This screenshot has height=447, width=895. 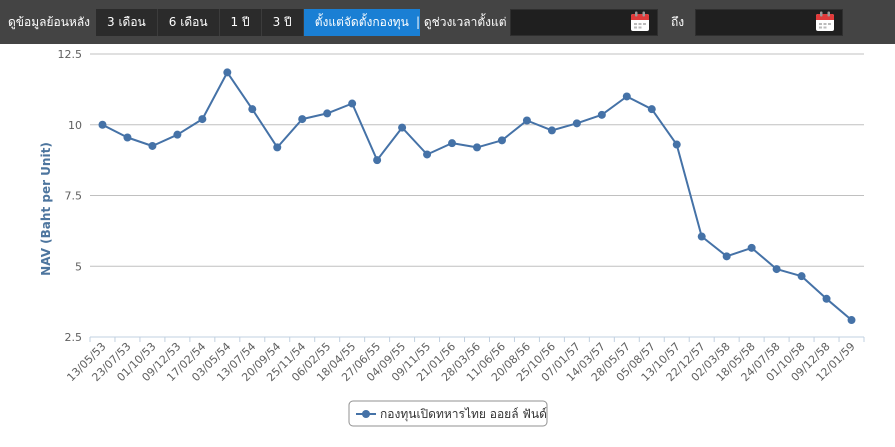 What do you see at coordinates (78, 266) in the screenshot?
I see `y-tick-label: 5` at bounding box center [78, 266].